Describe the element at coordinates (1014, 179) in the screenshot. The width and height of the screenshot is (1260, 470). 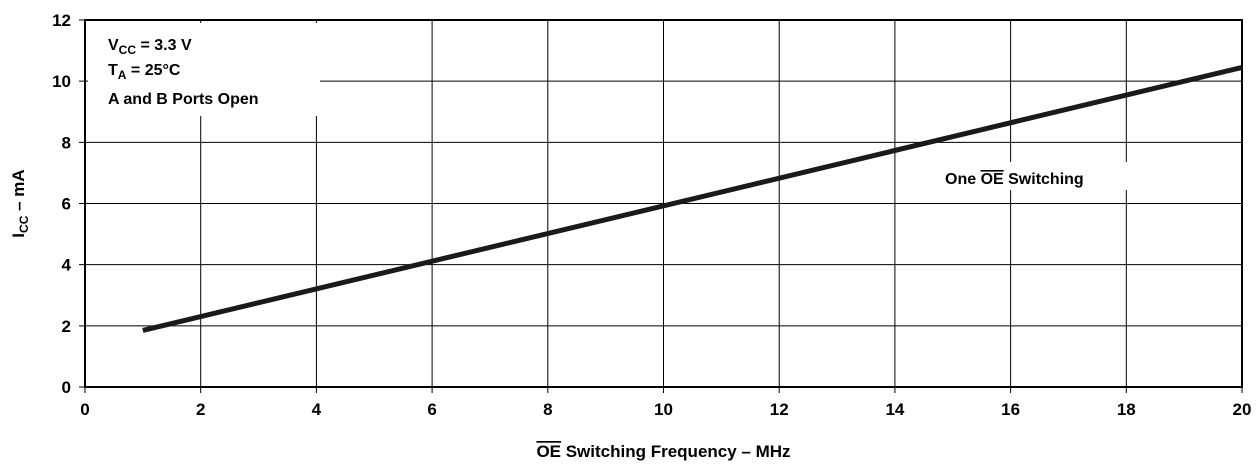
I see `series-label: One OE Switching` at that location.